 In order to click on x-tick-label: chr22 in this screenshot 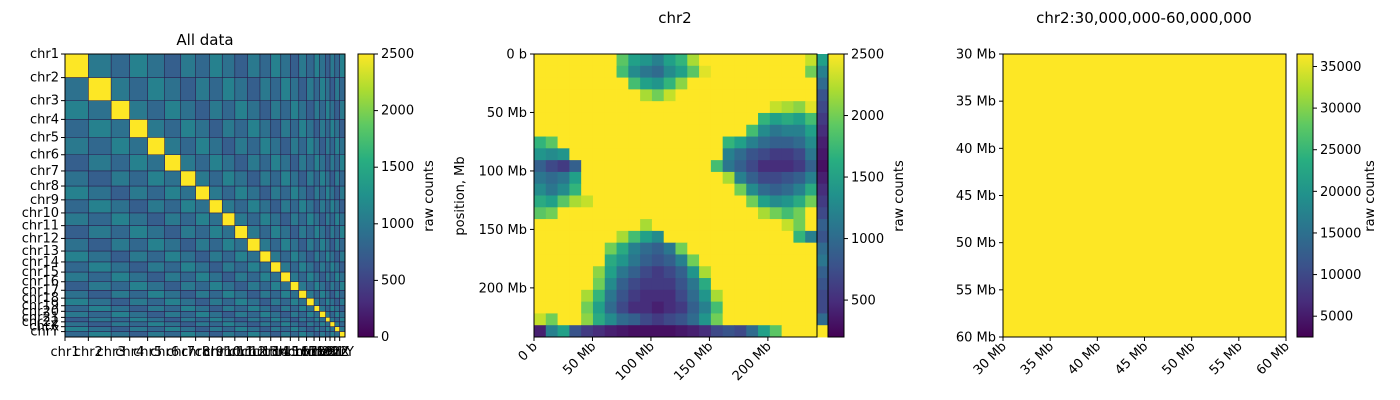, I will do `click(329, 352)`.